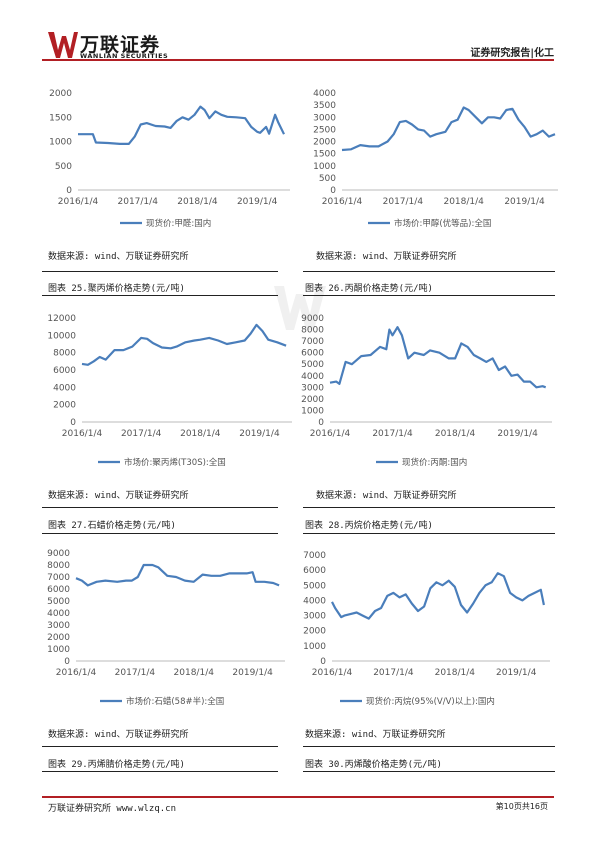  I want to click on data-source-2: 数据来源: wind、万联证券研究所, so click(386, 257).